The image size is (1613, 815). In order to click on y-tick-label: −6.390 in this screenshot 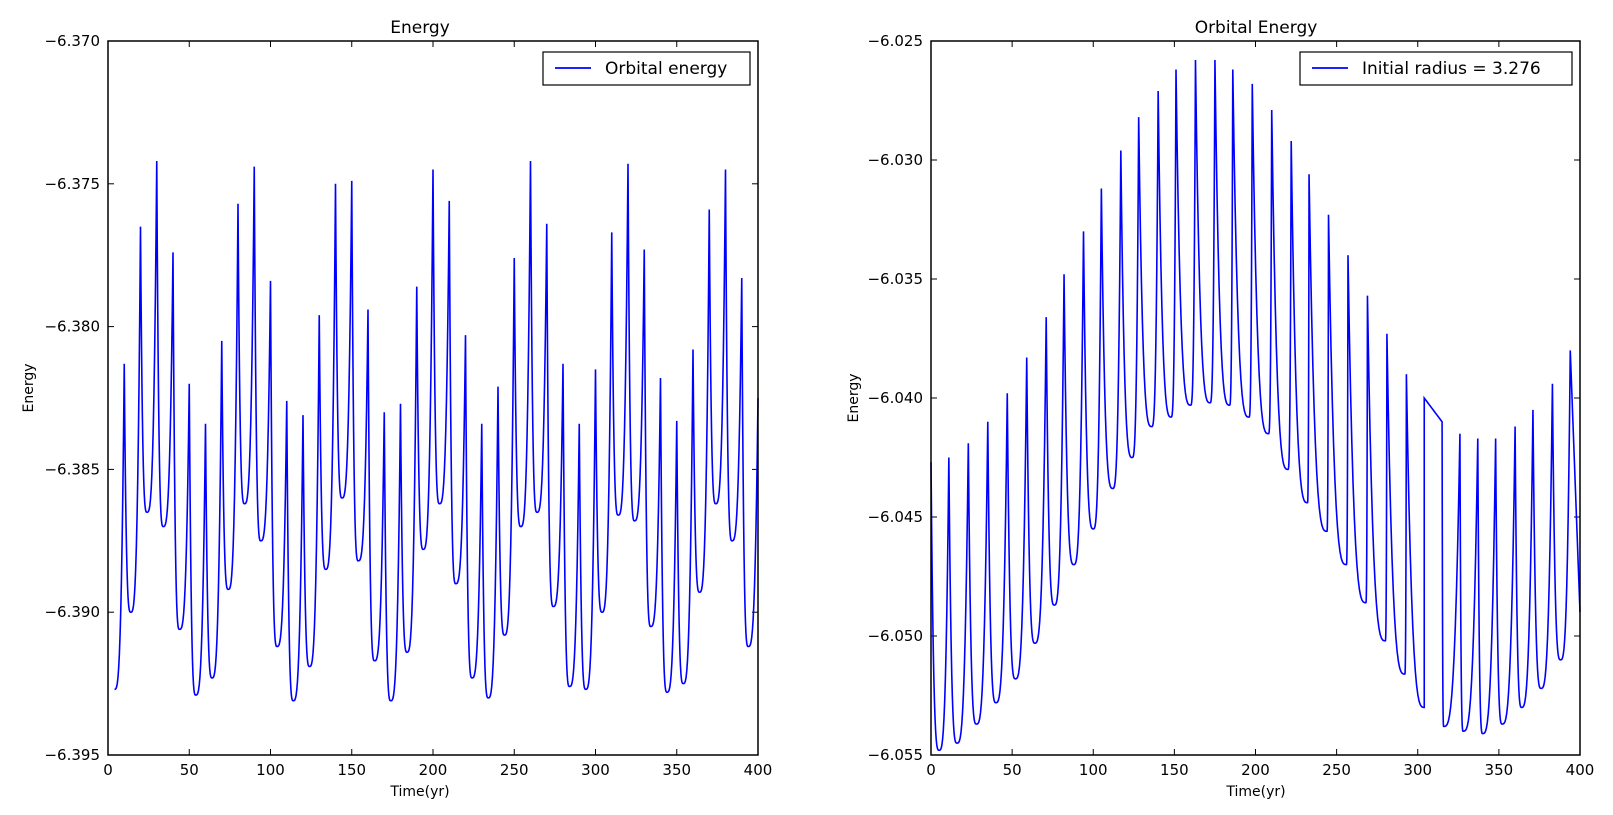, I will do `click(72, 612)`.